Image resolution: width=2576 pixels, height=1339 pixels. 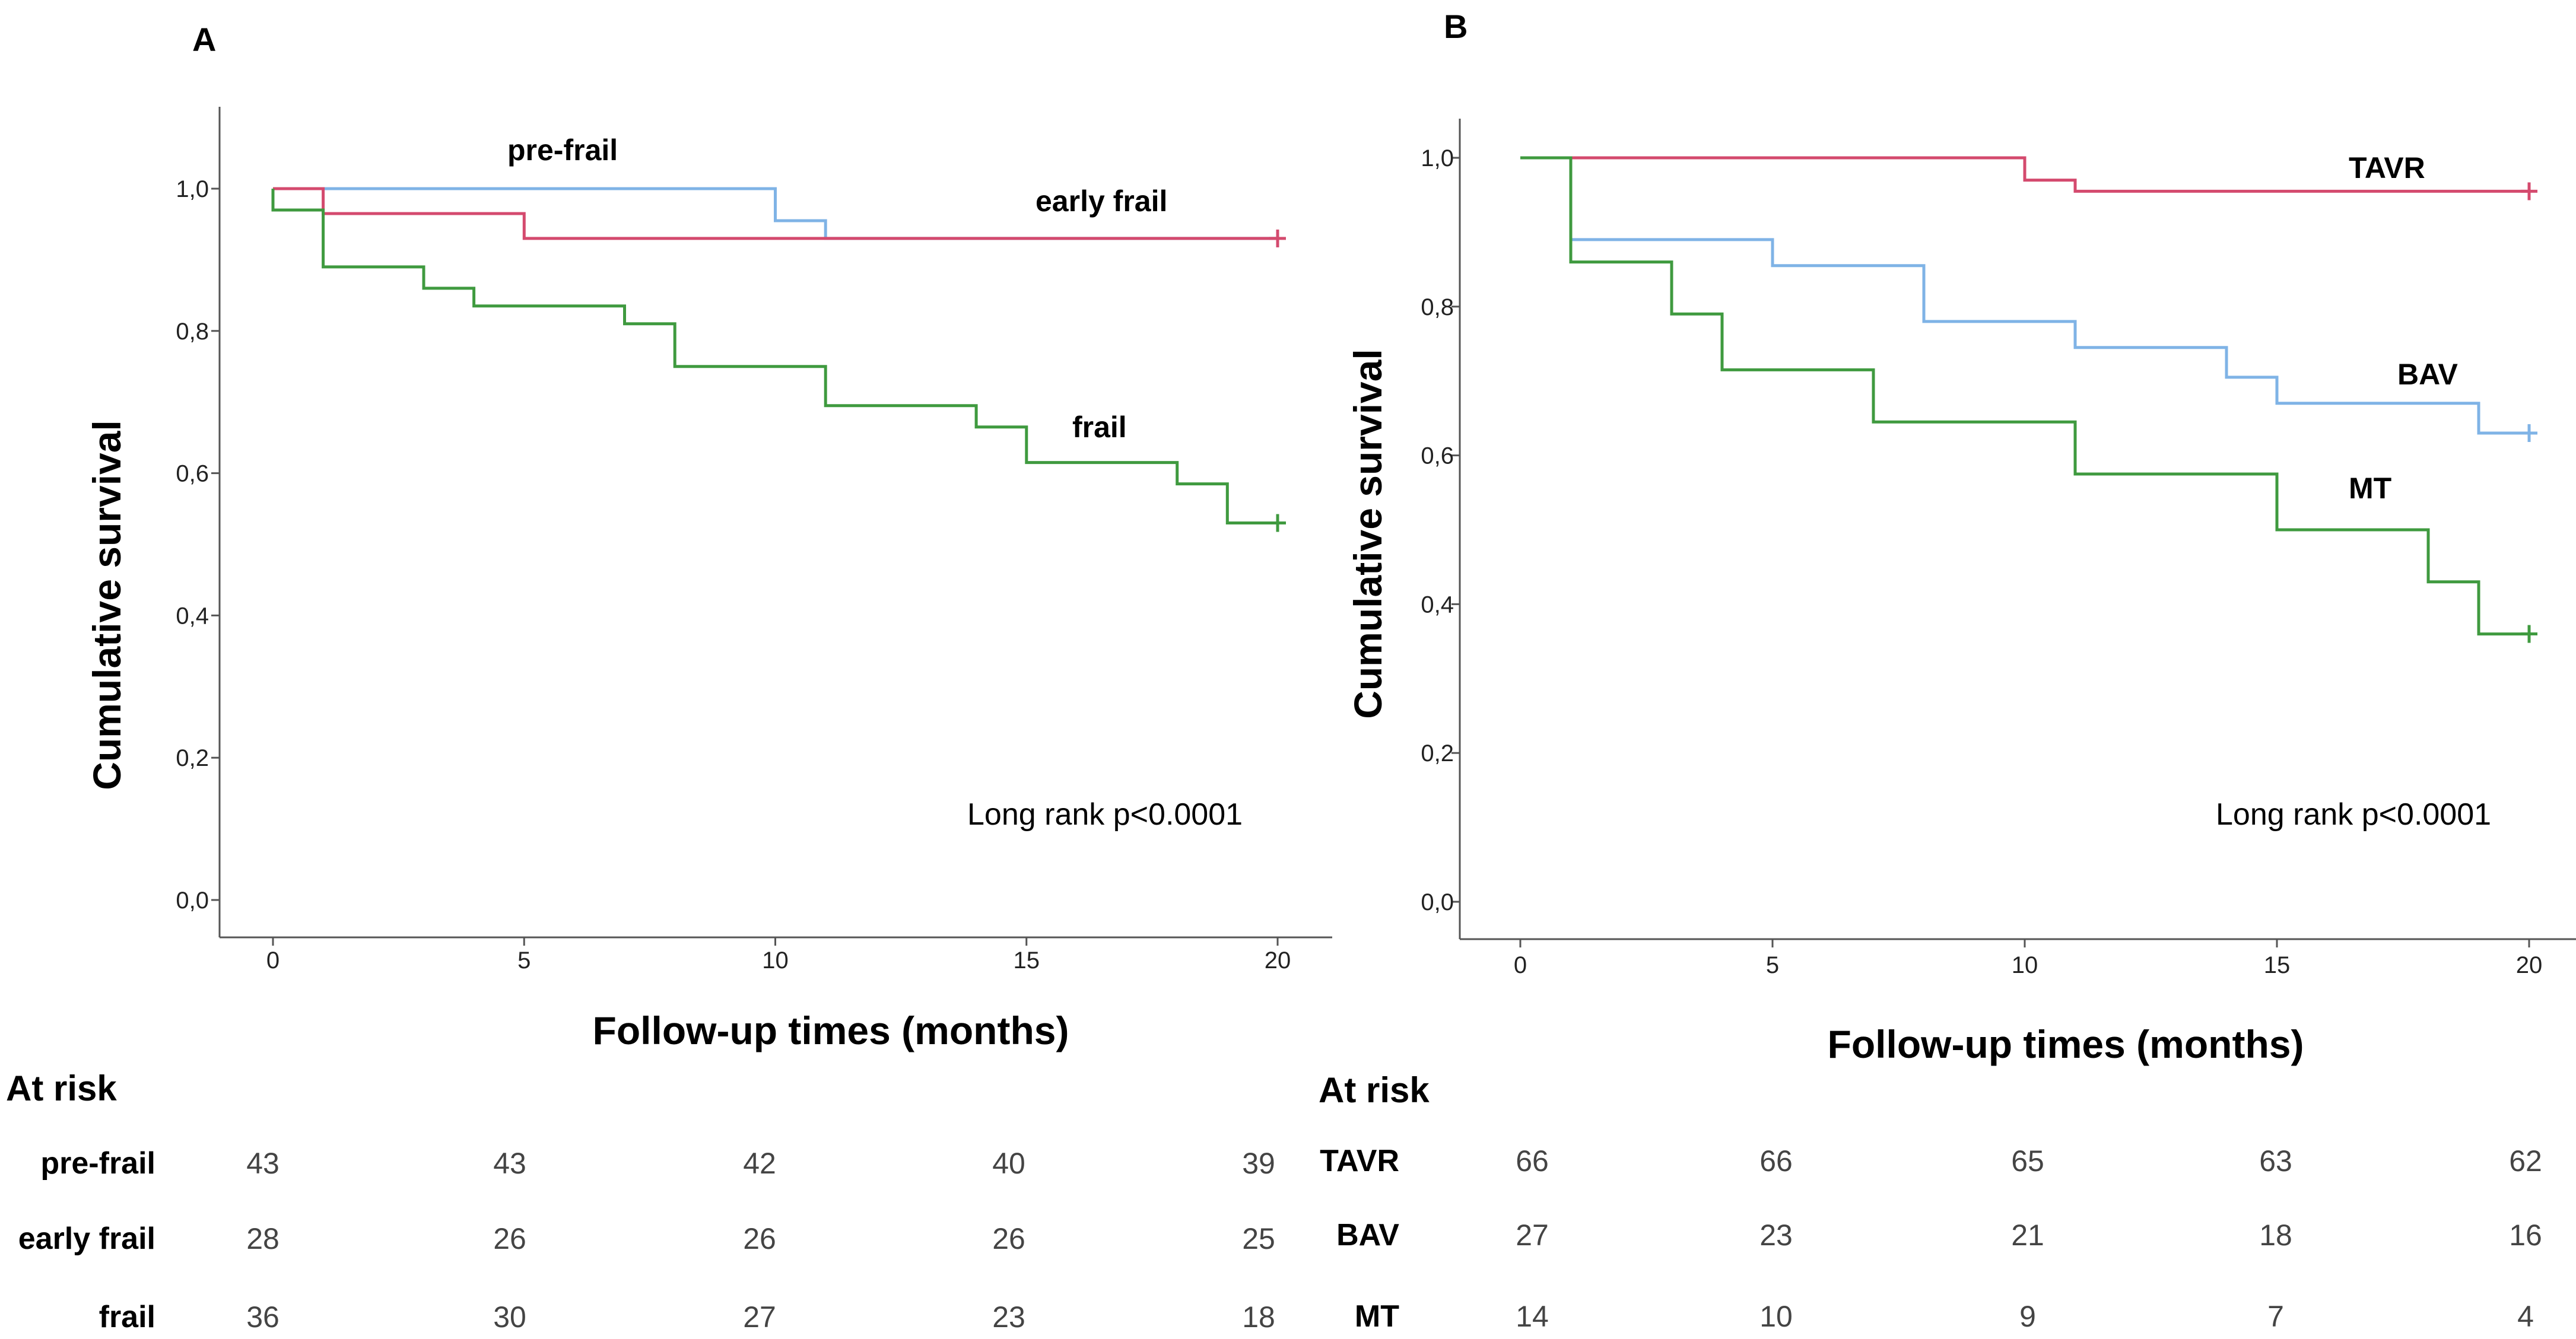 I want to click on at-risk-value: 7, so click(x=2275, y=1317).